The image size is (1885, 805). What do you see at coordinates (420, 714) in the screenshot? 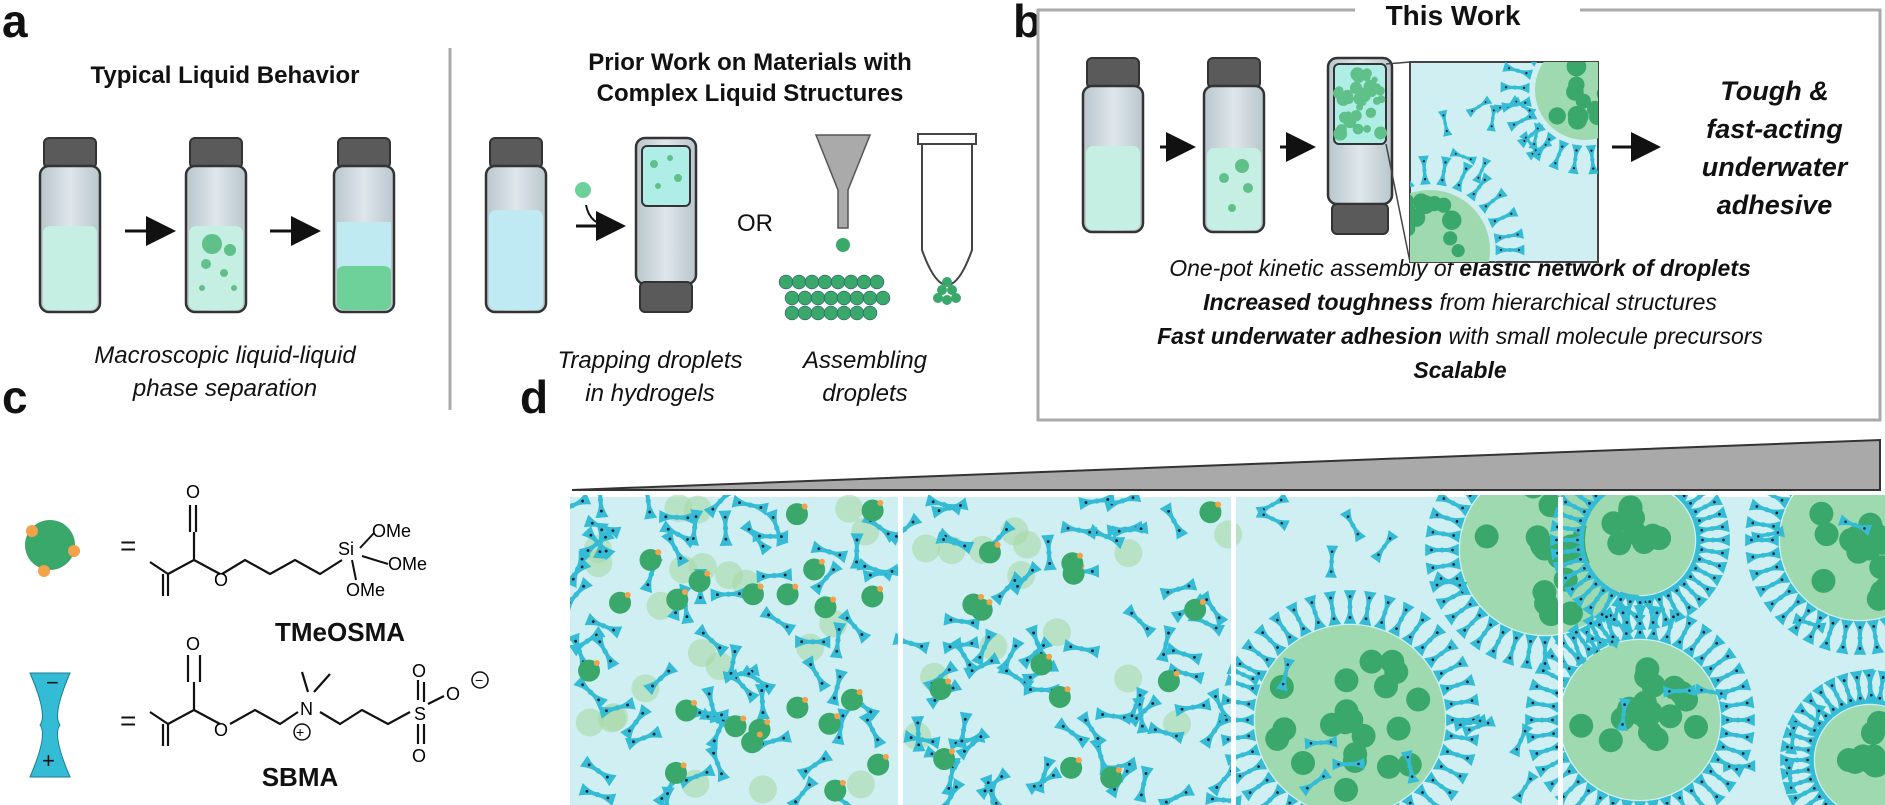
I see `sbma-s: S` at bounding box center [420, 714].